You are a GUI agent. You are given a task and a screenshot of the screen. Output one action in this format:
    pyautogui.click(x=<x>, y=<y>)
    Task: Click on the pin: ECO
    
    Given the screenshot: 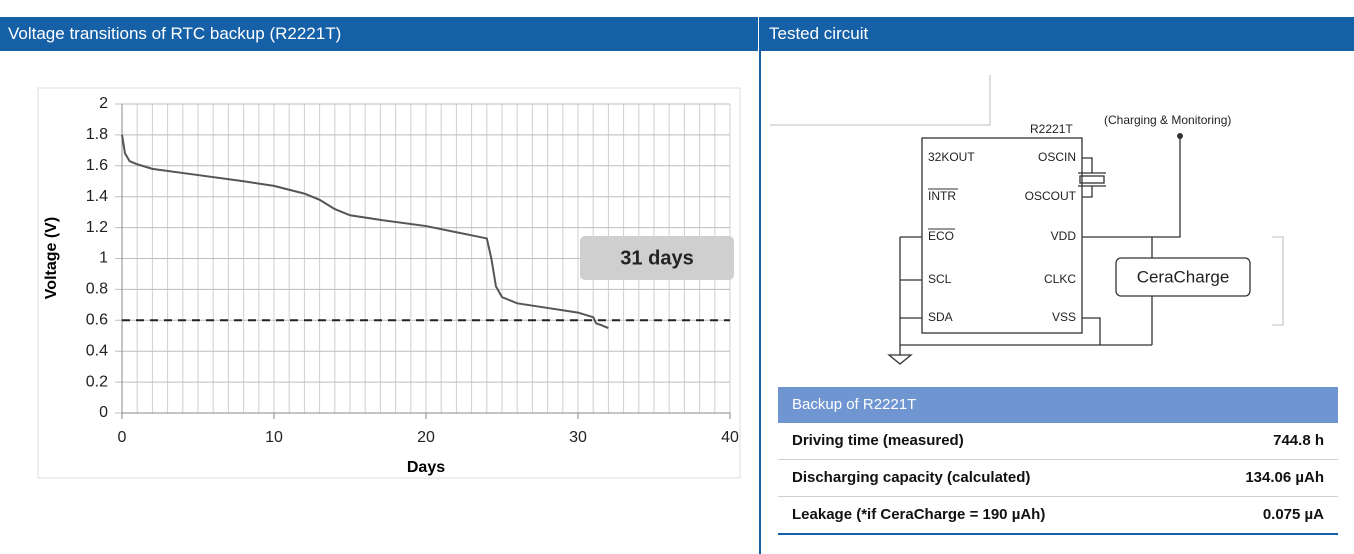 What is the action you would take?
    pyautogui.click(x=941, y=236)
    